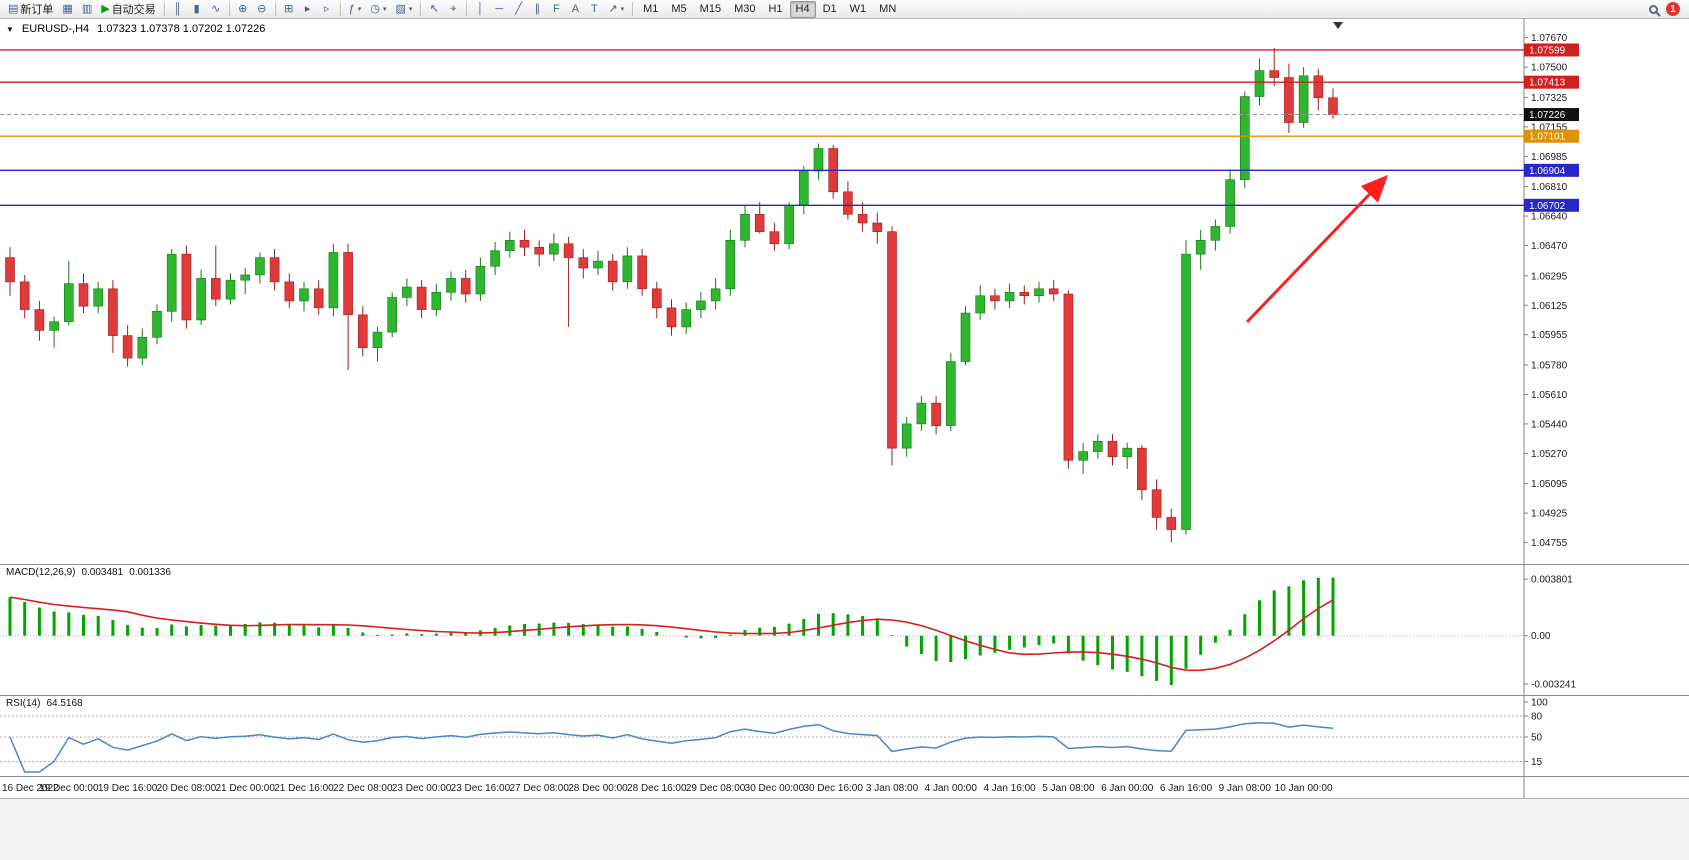 This screenshot has height=860, width=1689. What do you see at coordinates (888, 9) in the screenshot?
I see `timeframe-mn-button: MN` at bounding box center [888, 9].